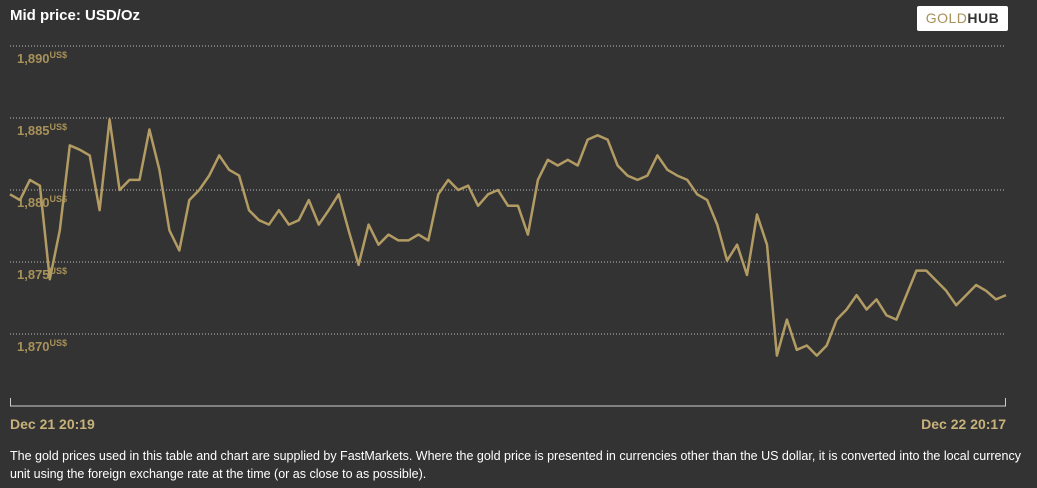 Image resolution: width=1037 pixels, height=488 pixels. I want to click on chart-title: Mid price: USD/Oz, so click(75, 15).